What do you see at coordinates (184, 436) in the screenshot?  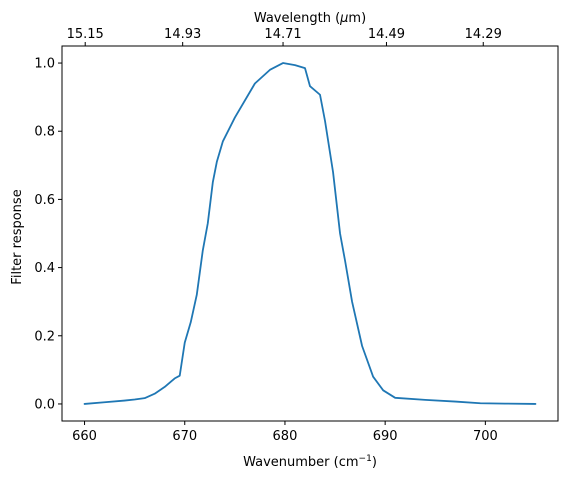 I see `x-tick-label: 670` at bounding box center [184, 436].